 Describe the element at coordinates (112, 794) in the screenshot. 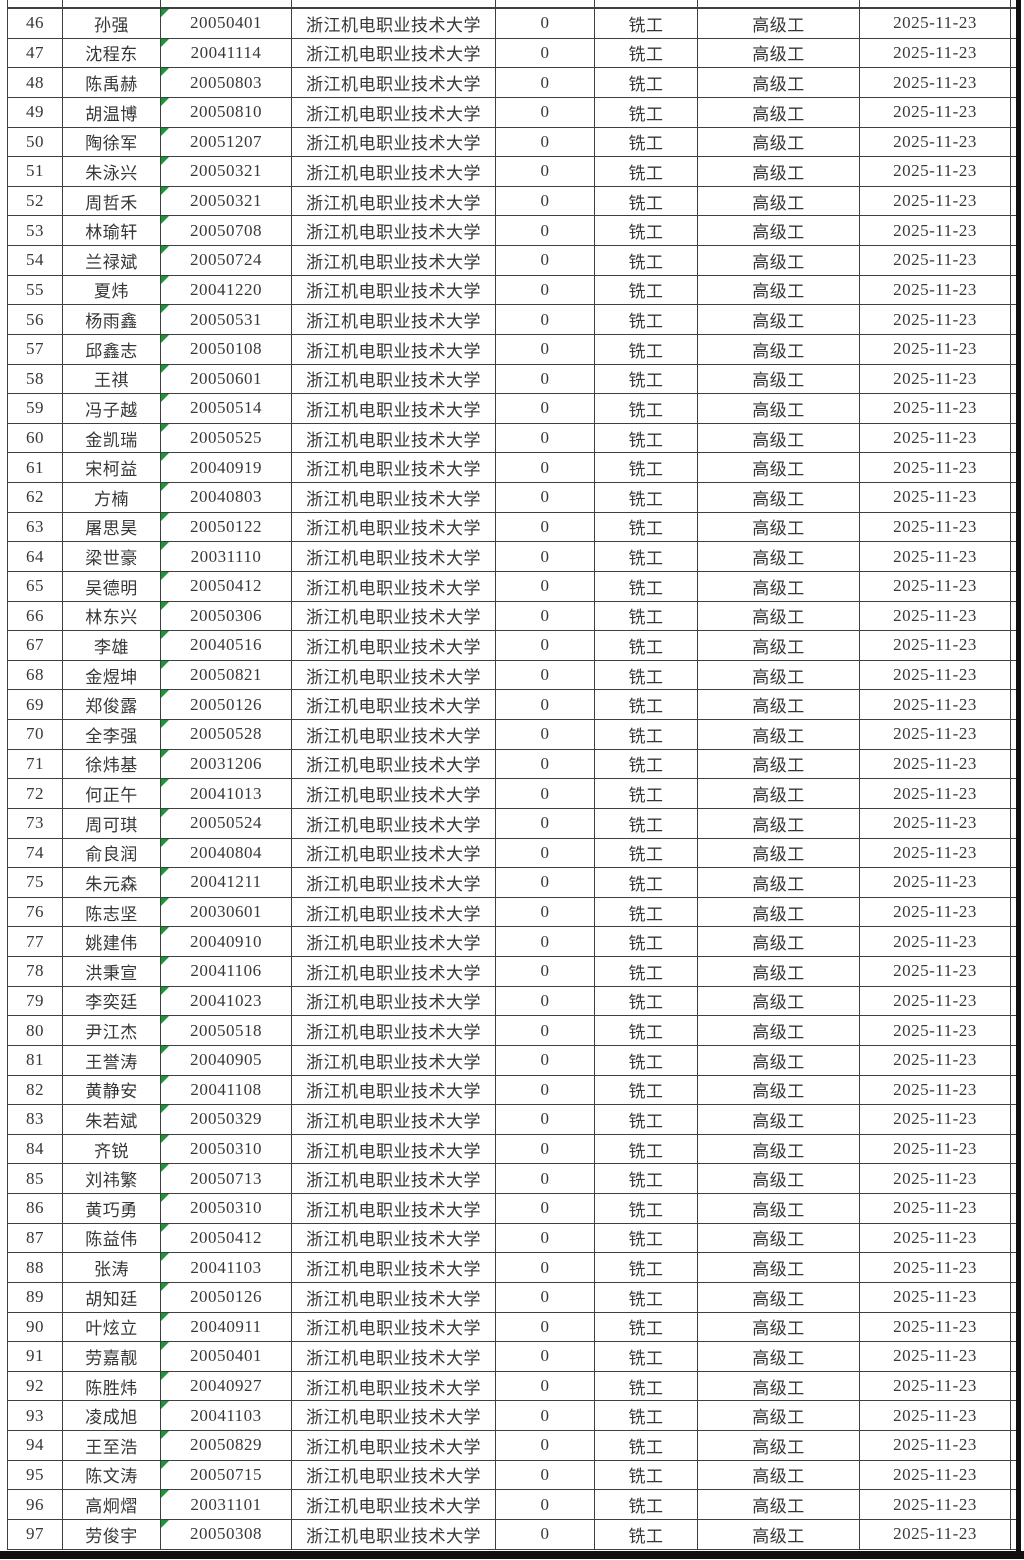

I see `name-cell: 何正午` at that location.